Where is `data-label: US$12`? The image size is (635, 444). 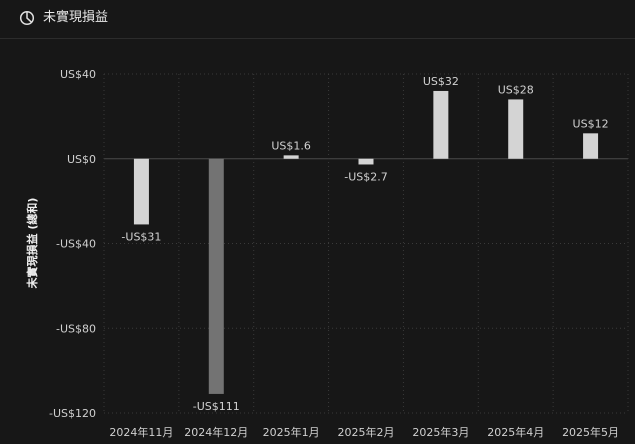
data-label: US$12 is located at coordinates (591, 123).